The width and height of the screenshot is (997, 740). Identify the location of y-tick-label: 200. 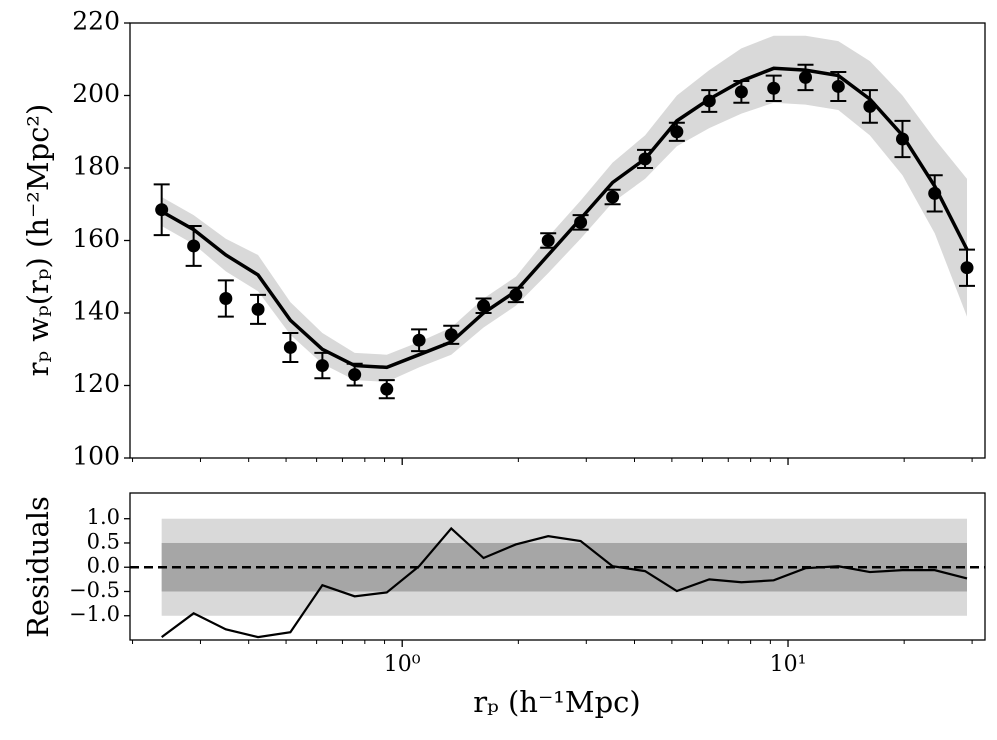
(96, 93).